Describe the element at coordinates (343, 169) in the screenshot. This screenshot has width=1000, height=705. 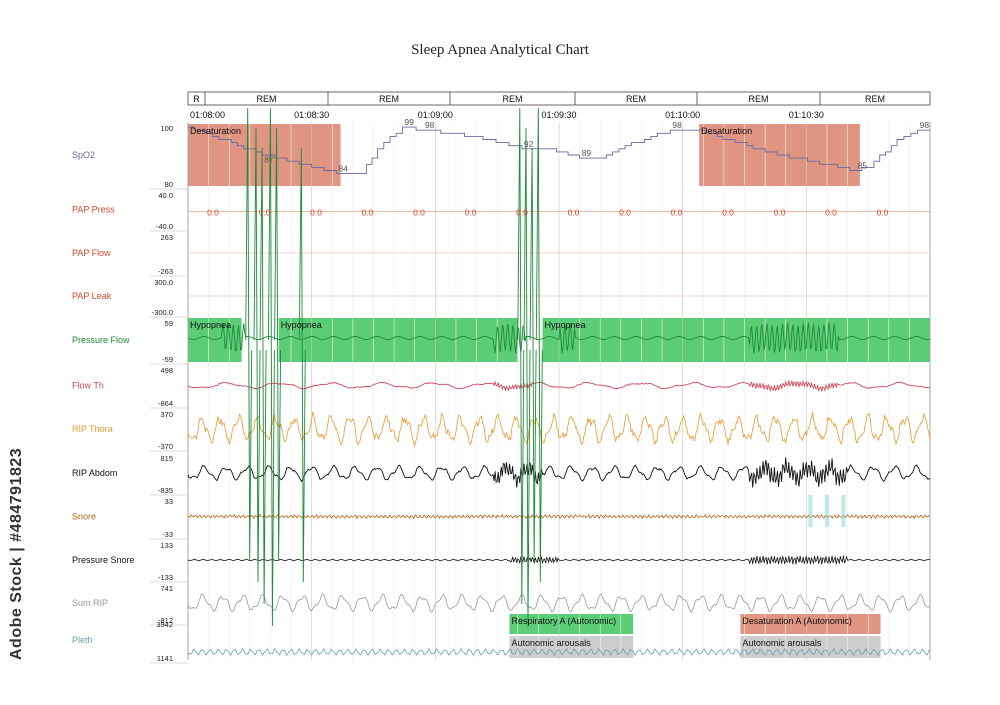
I see `spo2-value-label: 84` at that location.